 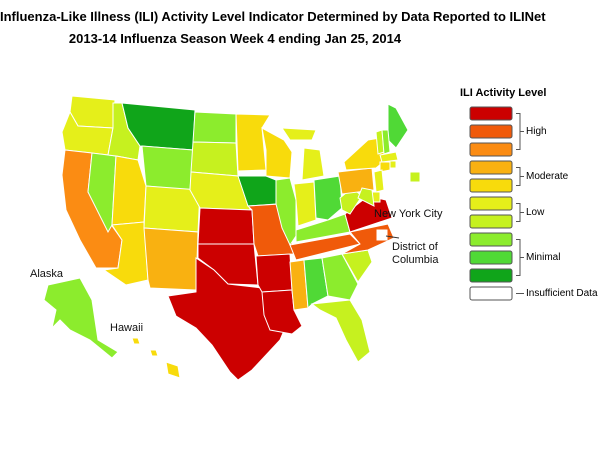 I want to click on state-dc, so click(x=382, y=235).